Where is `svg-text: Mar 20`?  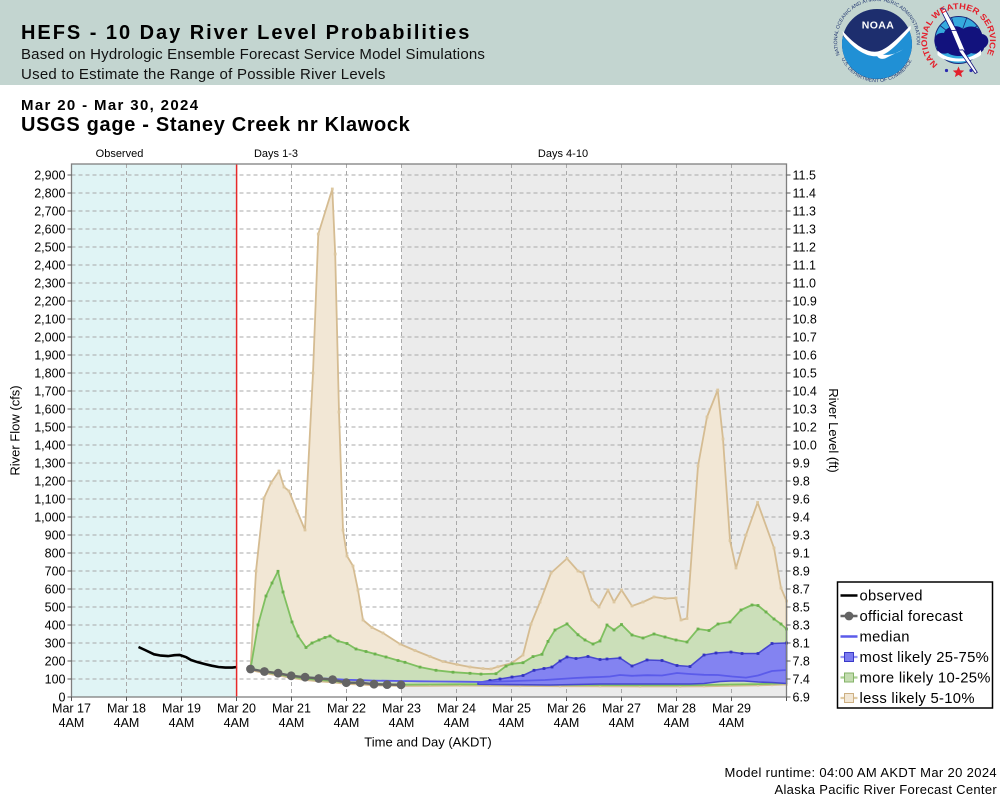
svg-text: Mar 20 is located at coordinates (236, 709).